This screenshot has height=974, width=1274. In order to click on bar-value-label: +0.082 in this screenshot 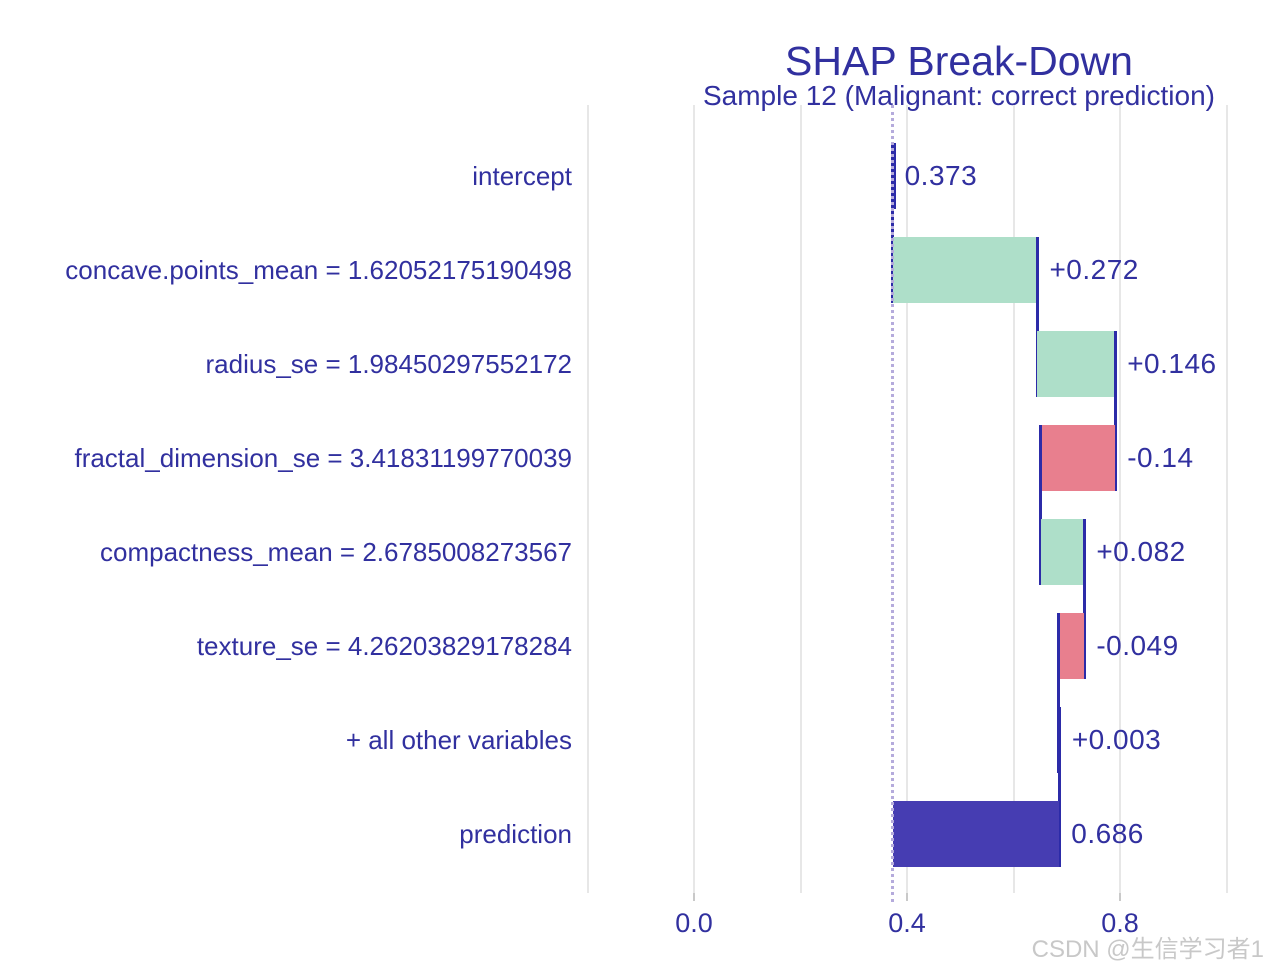, I will do `click(1141, 551)`.